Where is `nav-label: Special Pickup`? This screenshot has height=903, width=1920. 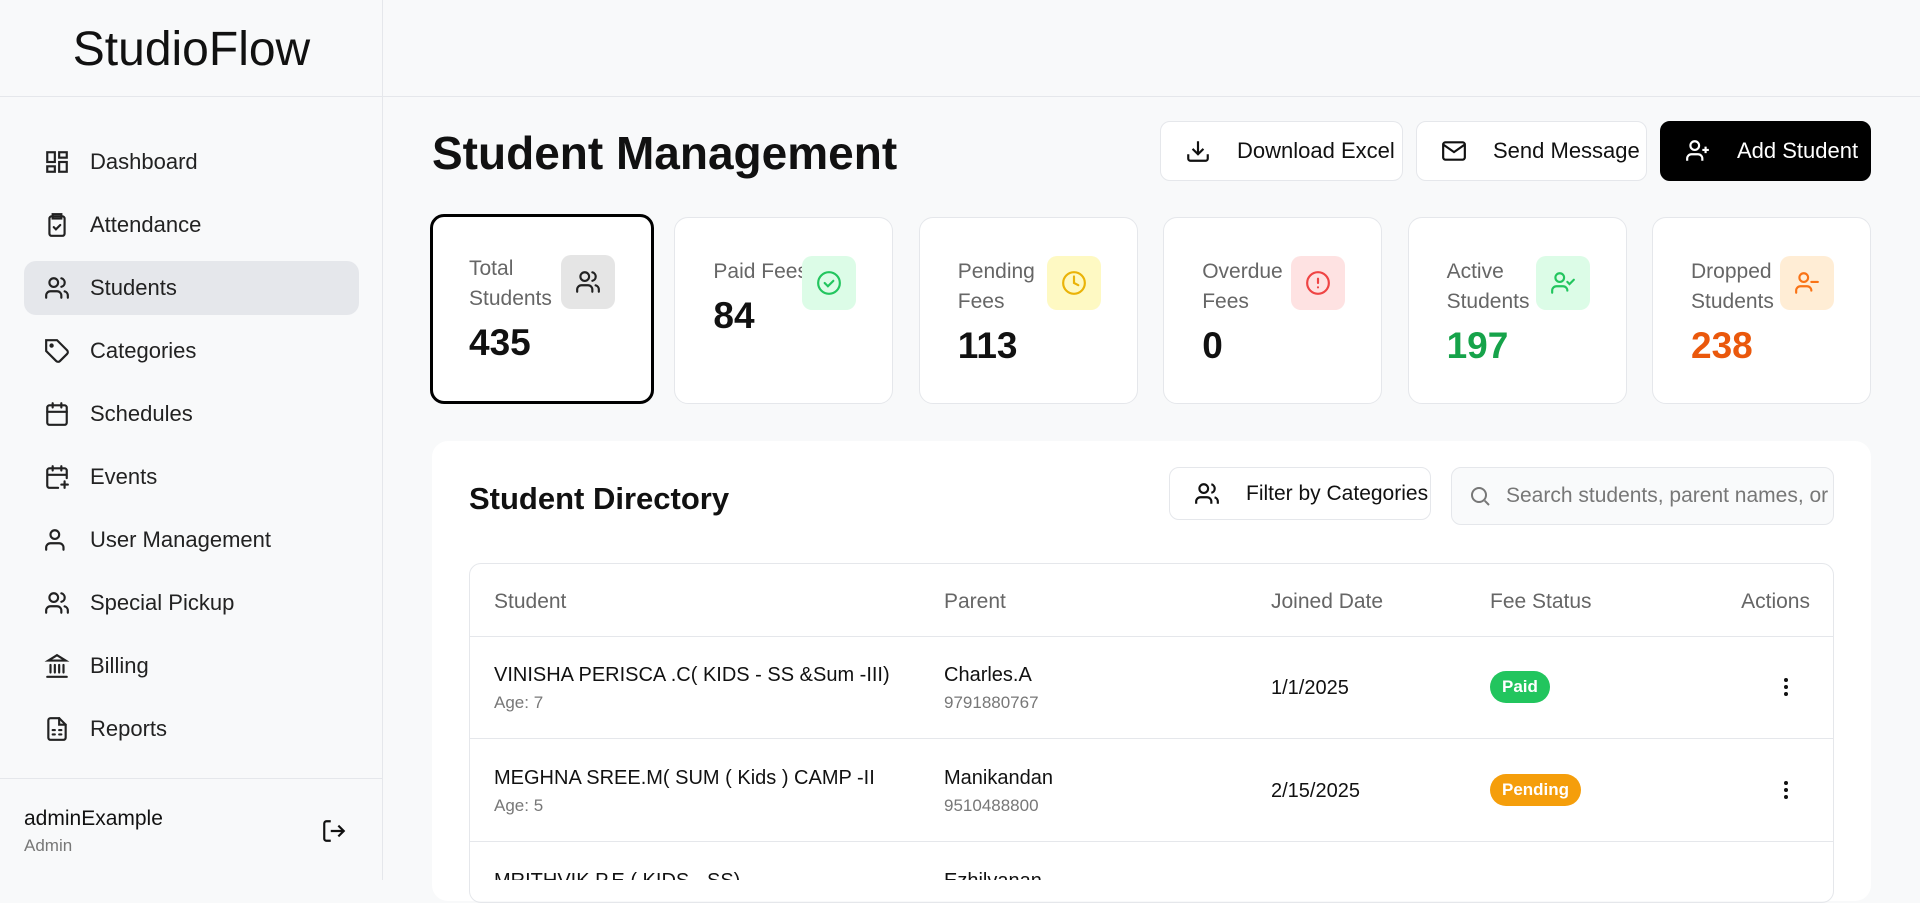 nav-label: Special Pickup is located at coordinates (162, 602).